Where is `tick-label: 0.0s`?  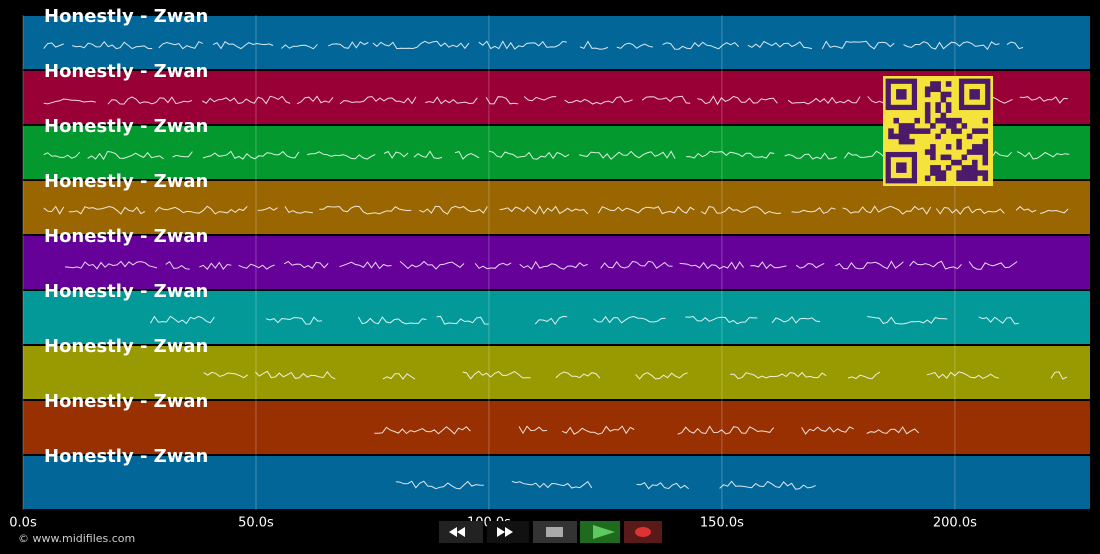
tick-label: 0.0s is located at coordinates (23, 523).